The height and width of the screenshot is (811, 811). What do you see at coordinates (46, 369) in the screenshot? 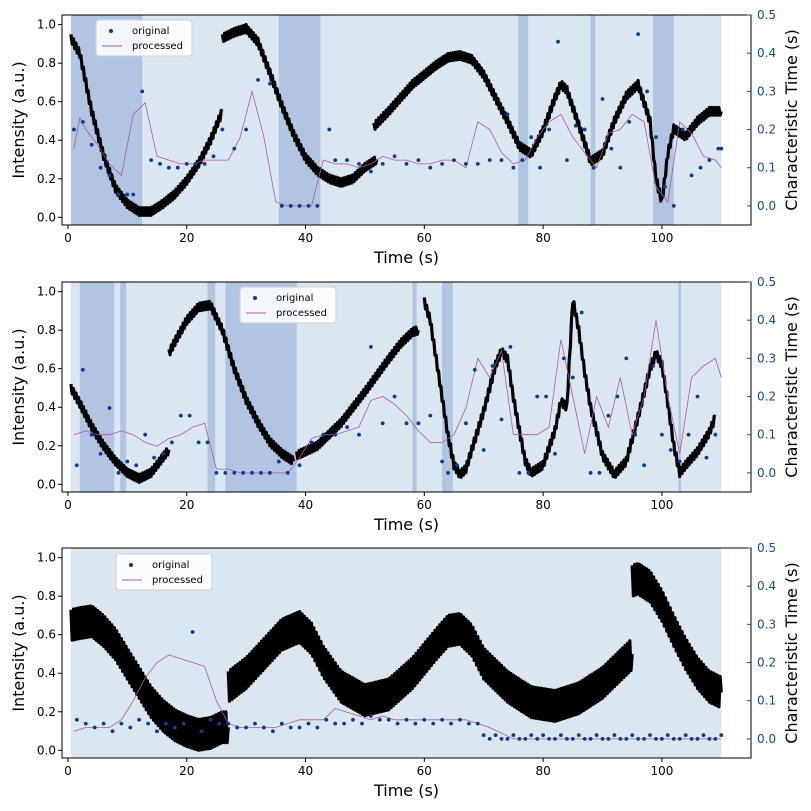
I see `y-tick-label: 0.6` at bounding box center [46, 369].